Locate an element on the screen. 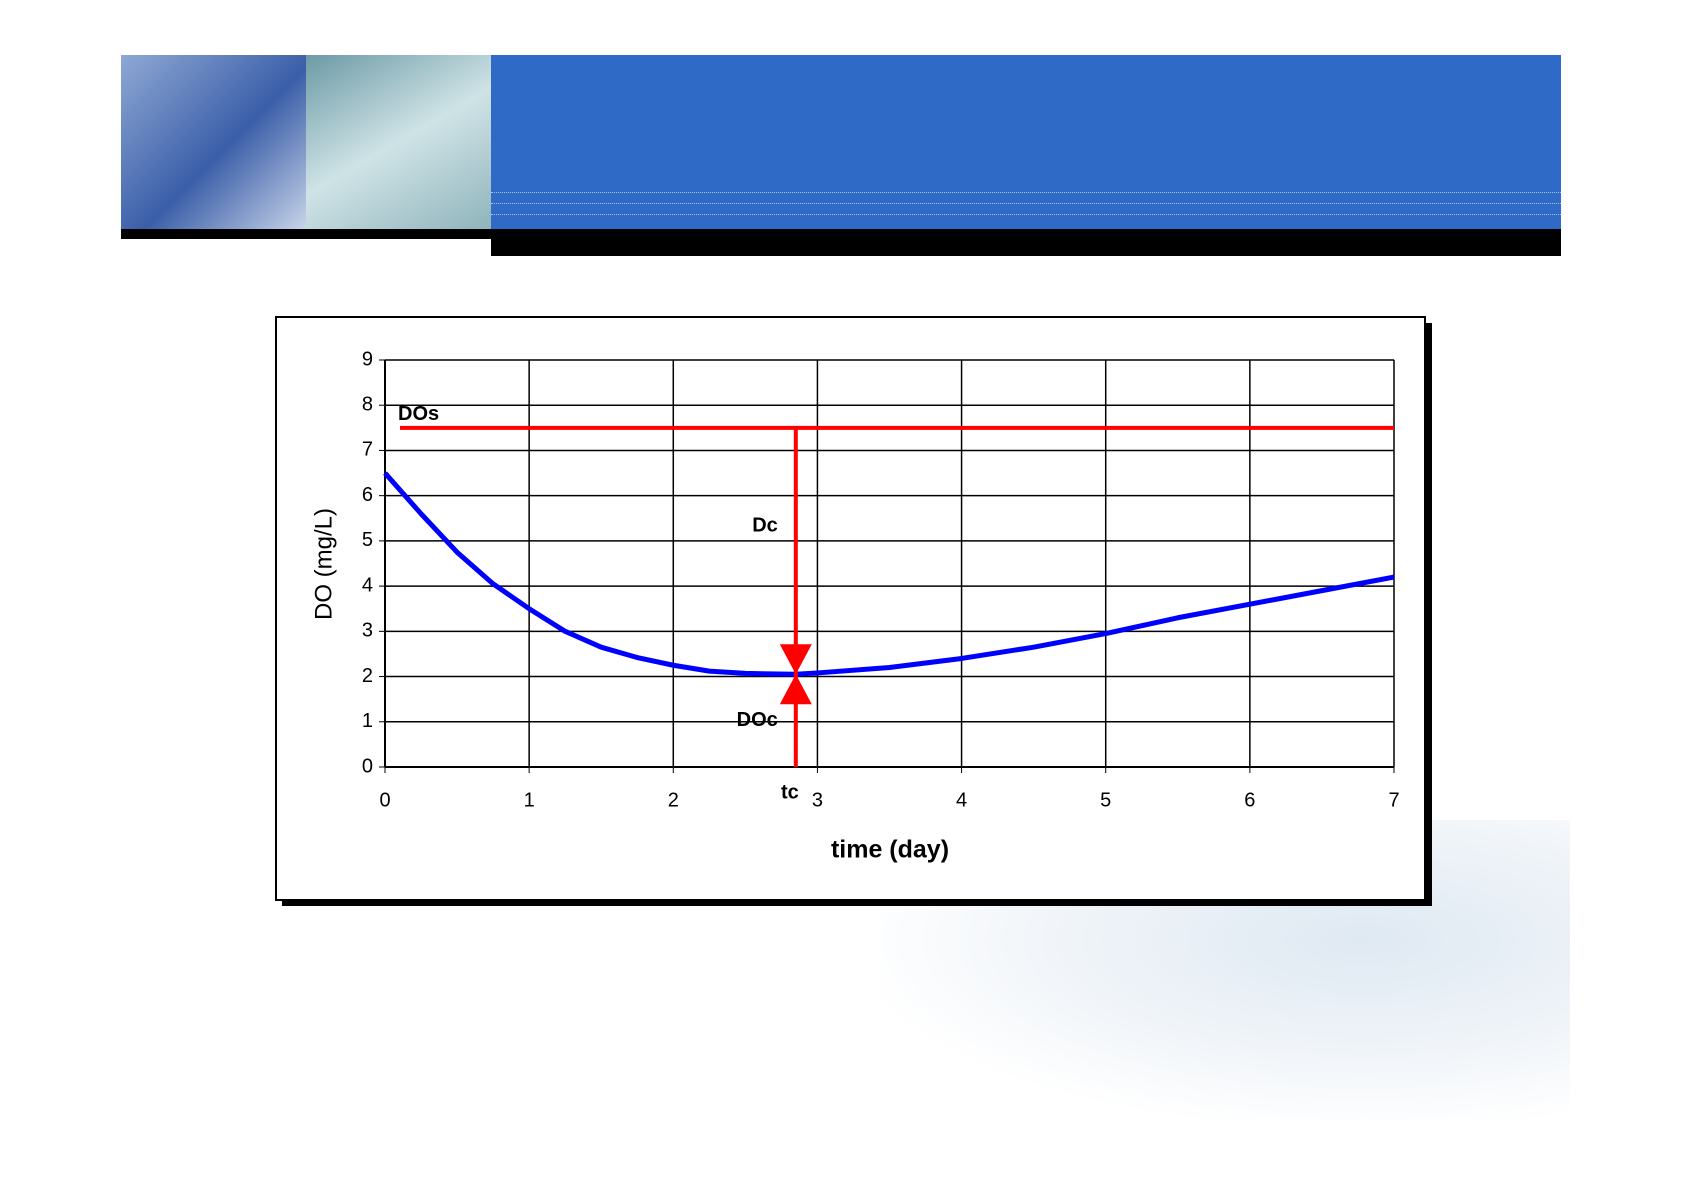  x-tick-label: 0 is located at coordinates (384, 800).